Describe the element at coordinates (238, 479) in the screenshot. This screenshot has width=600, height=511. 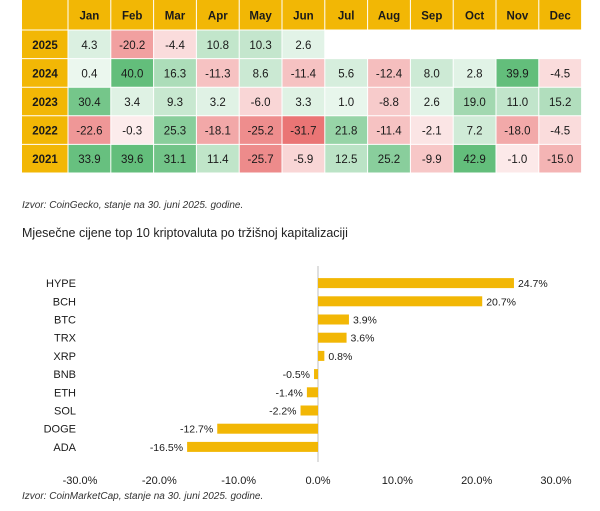
I see `x-tick-label: -10.0%` at that location.